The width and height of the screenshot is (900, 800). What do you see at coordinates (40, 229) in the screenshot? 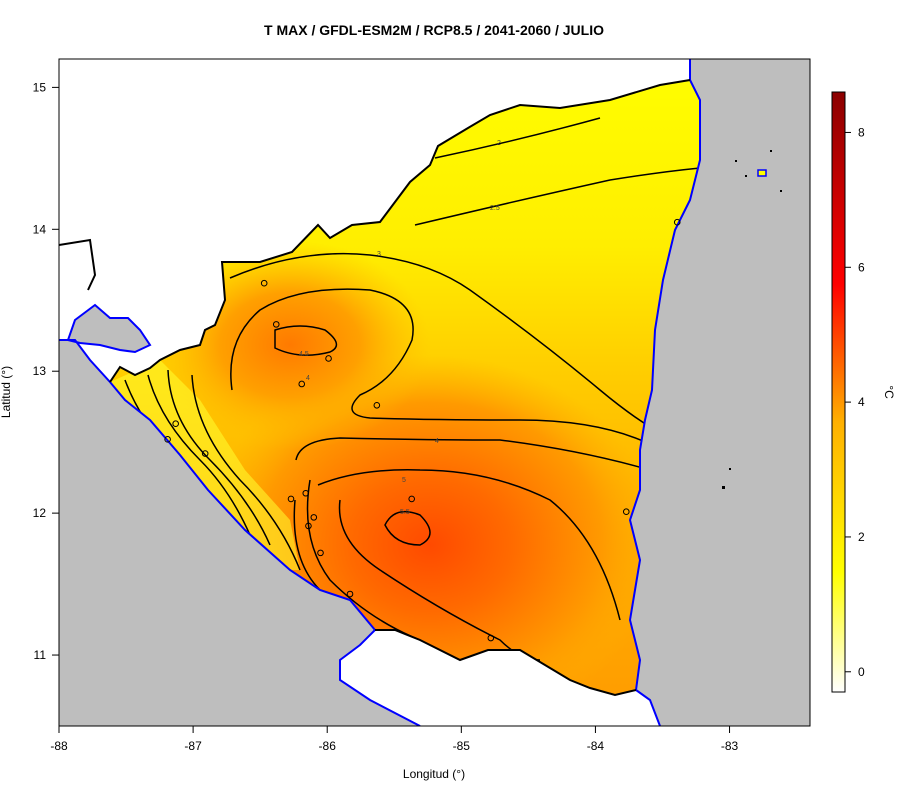
I see `y-tick-label: 14` at bounding box center [40, 229].